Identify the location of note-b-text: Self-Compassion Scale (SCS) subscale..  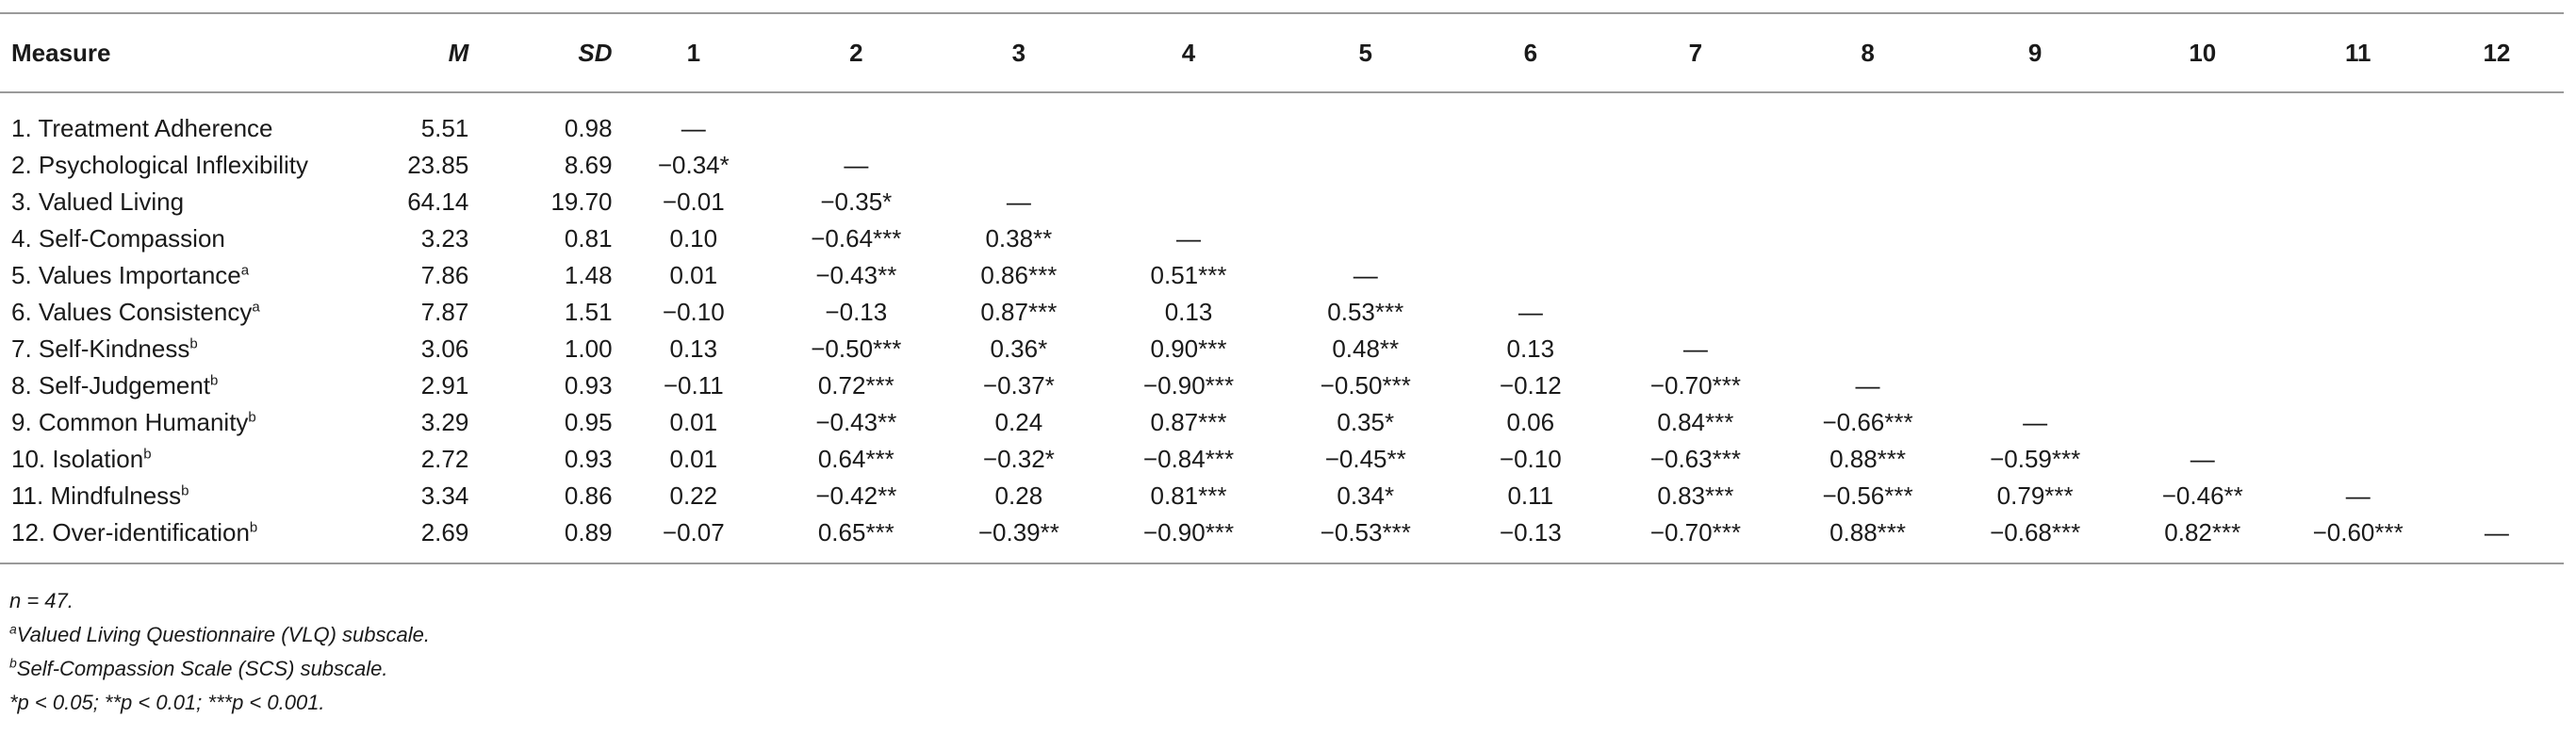
(202, 668).